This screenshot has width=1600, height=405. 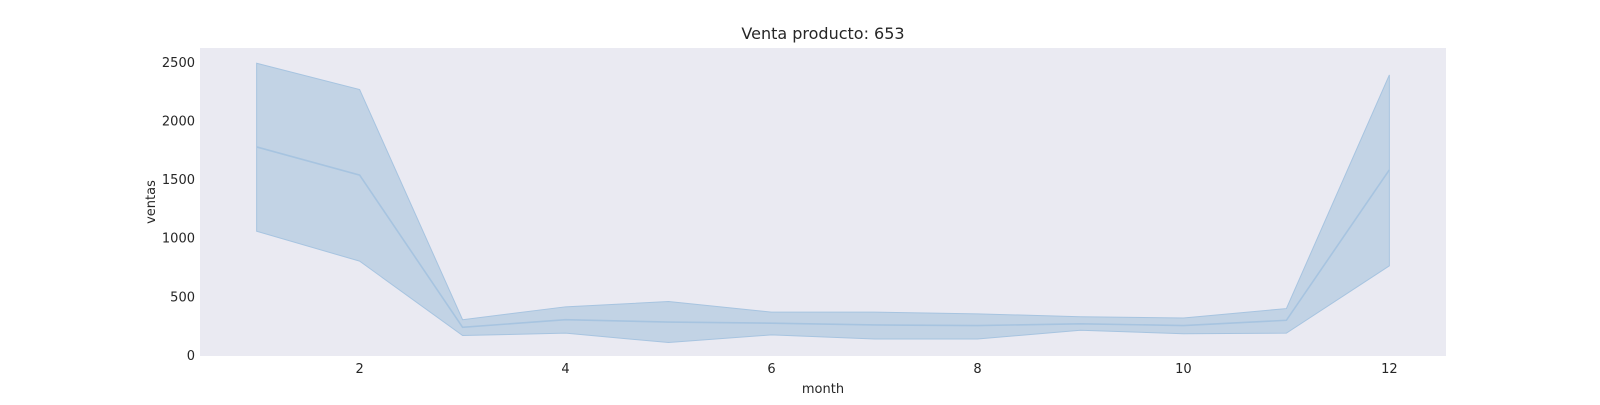 What do you see at coordinates (565, 369) in the screenshot?
I see `x-tick-label: 4` at bounding box center [565, 369].